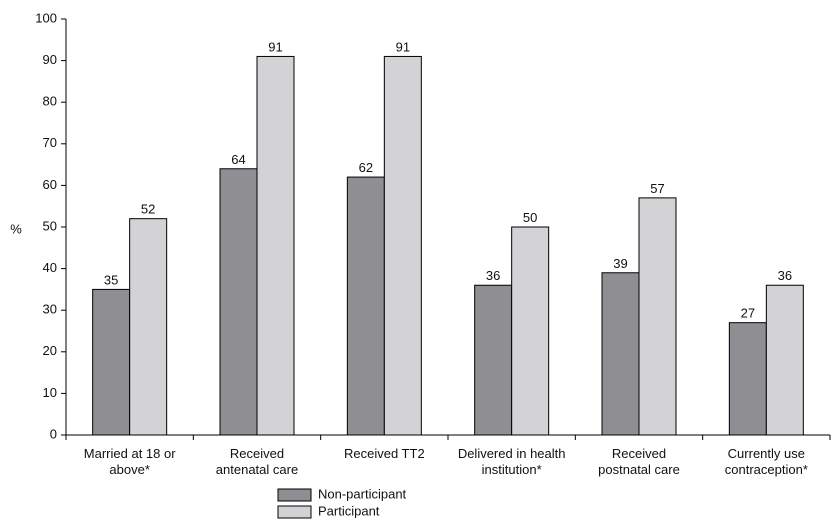  What do you see at coordinates (50, 101) in the screenshot?
I see `y-tick-label: 80` at bounding box center [50, 101].